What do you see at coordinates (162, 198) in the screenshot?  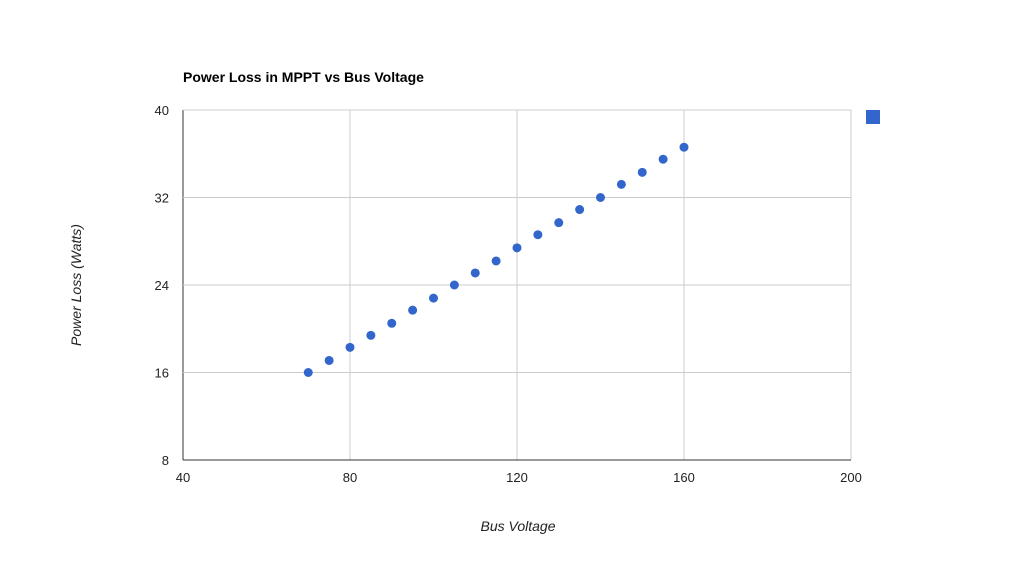 I see `y-tick-label: 32` at bounding box center [162, 198].